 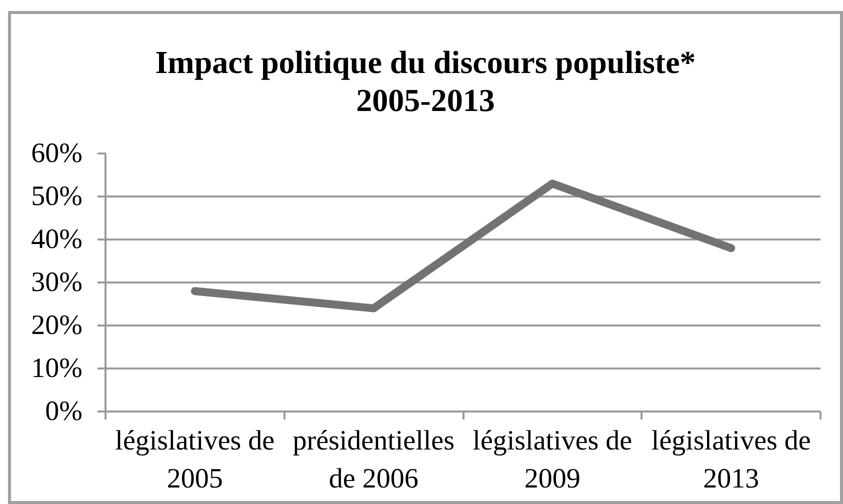 I want to click on y-tick-label: 20%, so click(x=57, y=325).